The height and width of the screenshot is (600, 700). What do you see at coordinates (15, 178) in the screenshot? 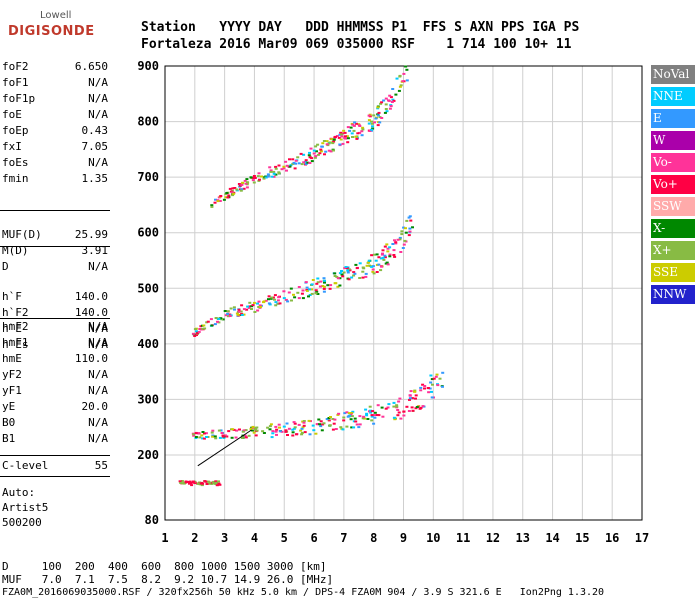
I see `param-name: fmin` at bounding box center [15, 178].